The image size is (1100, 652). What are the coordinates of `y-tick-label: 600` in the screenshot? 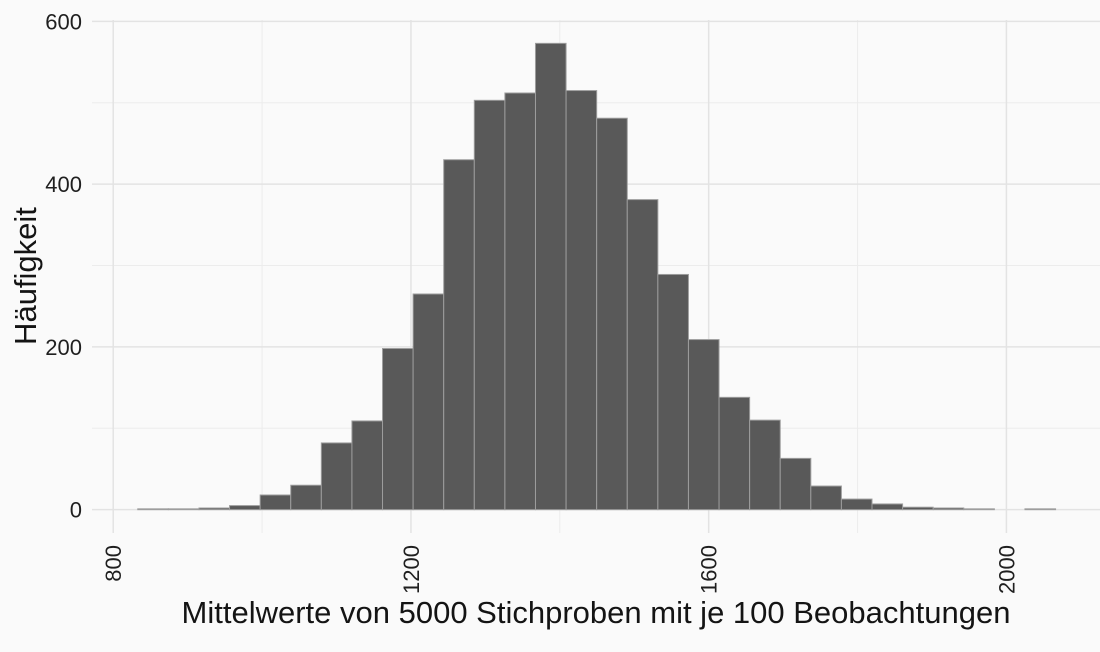 It's located at (63, 21).